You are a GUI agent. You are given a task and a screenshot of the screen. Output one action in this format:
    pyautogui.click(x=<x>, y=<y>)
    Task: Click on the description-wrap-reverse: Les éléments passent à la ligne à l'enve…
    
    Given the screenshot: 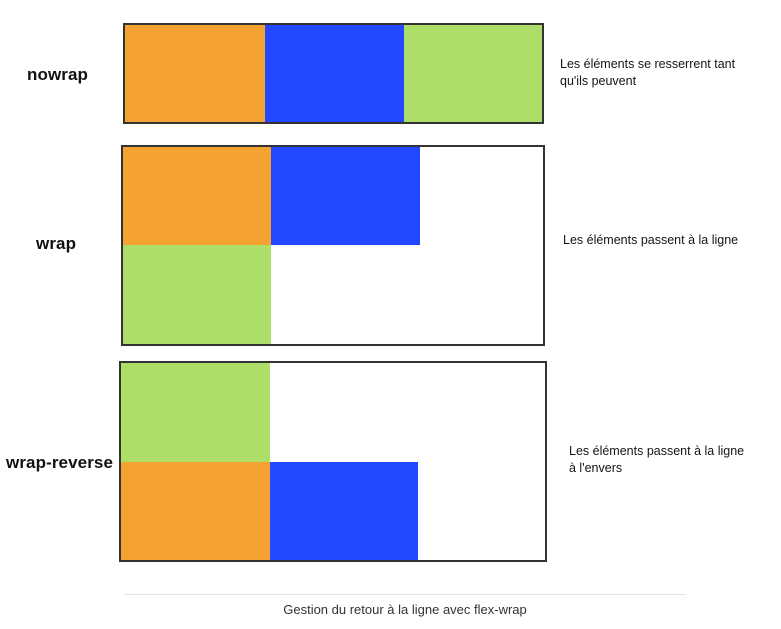 What is the action you would take?
    pyautogui.click(x=656, y=460)
    